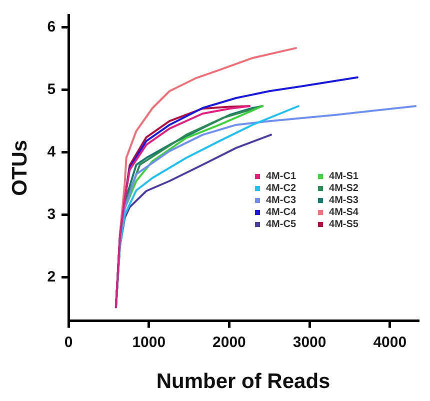  What do you see at coordinates (281, 176) in the screenshot?
I see `legend-label: 4M-C1` at bounding box center [281, 176].